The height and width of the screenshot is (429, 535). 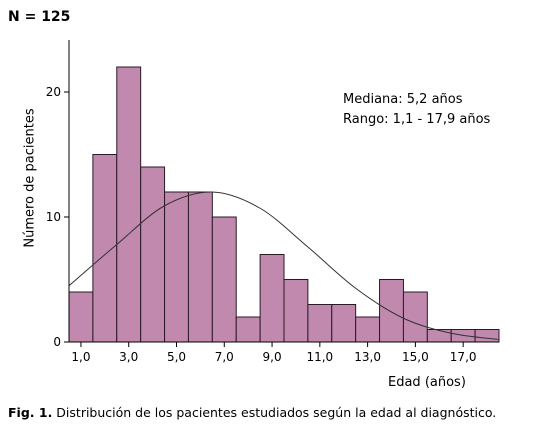 I want to click on x-tick-label: 11,0, so click(x=319, y=357).